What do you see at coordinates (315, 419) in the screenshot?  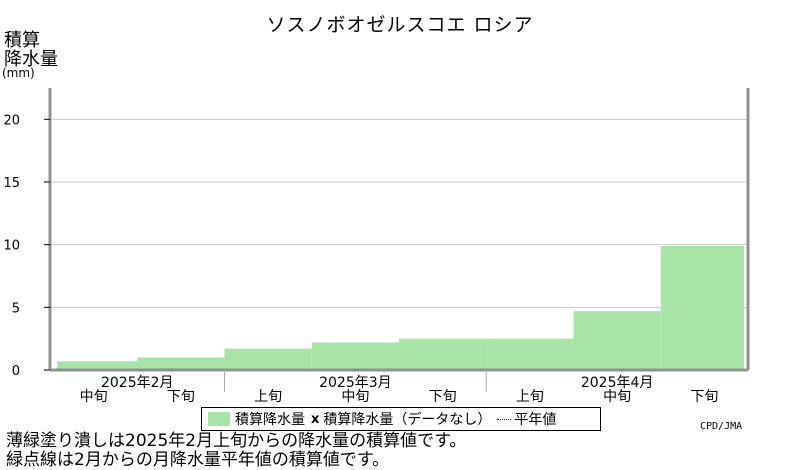 I see `legend-x-marker-icon: x` at bounding box center [315, 419].